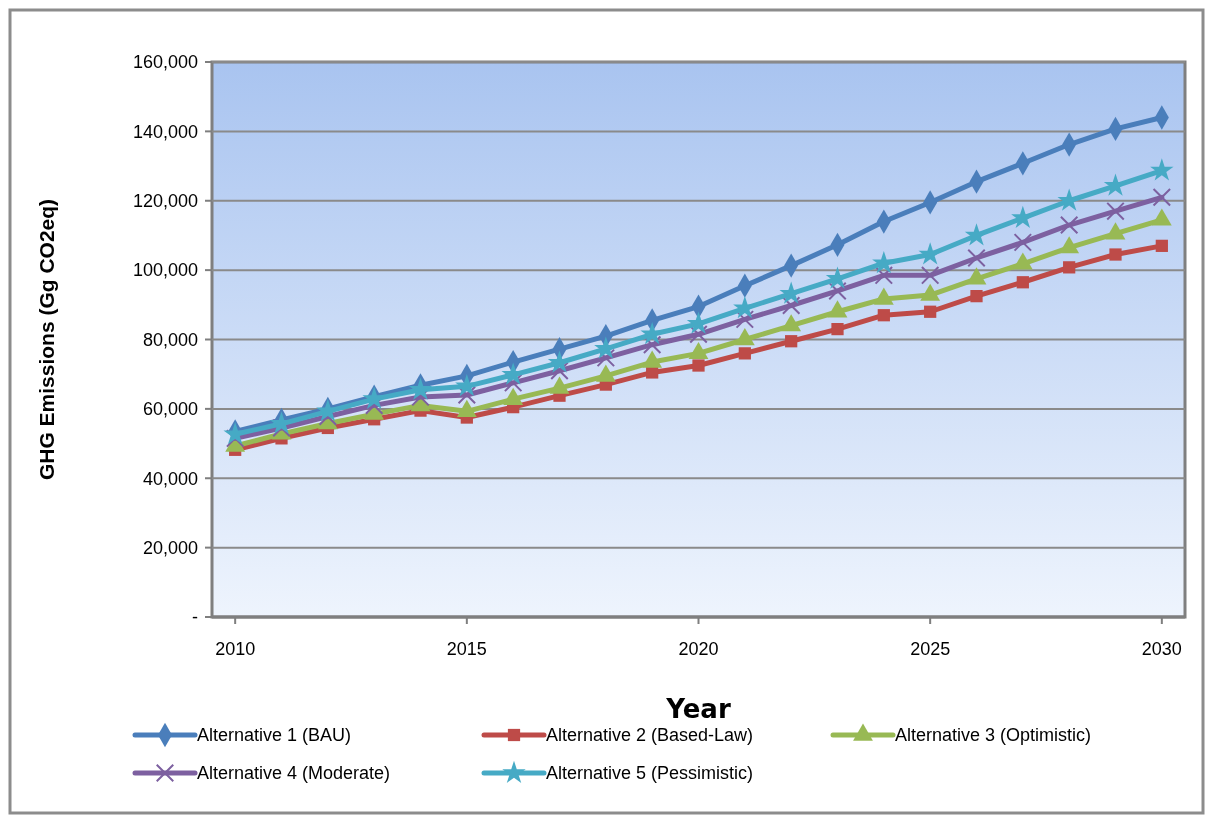  I want to click on legend-label: Alternative 4 (Moderate), so click(294, 773).